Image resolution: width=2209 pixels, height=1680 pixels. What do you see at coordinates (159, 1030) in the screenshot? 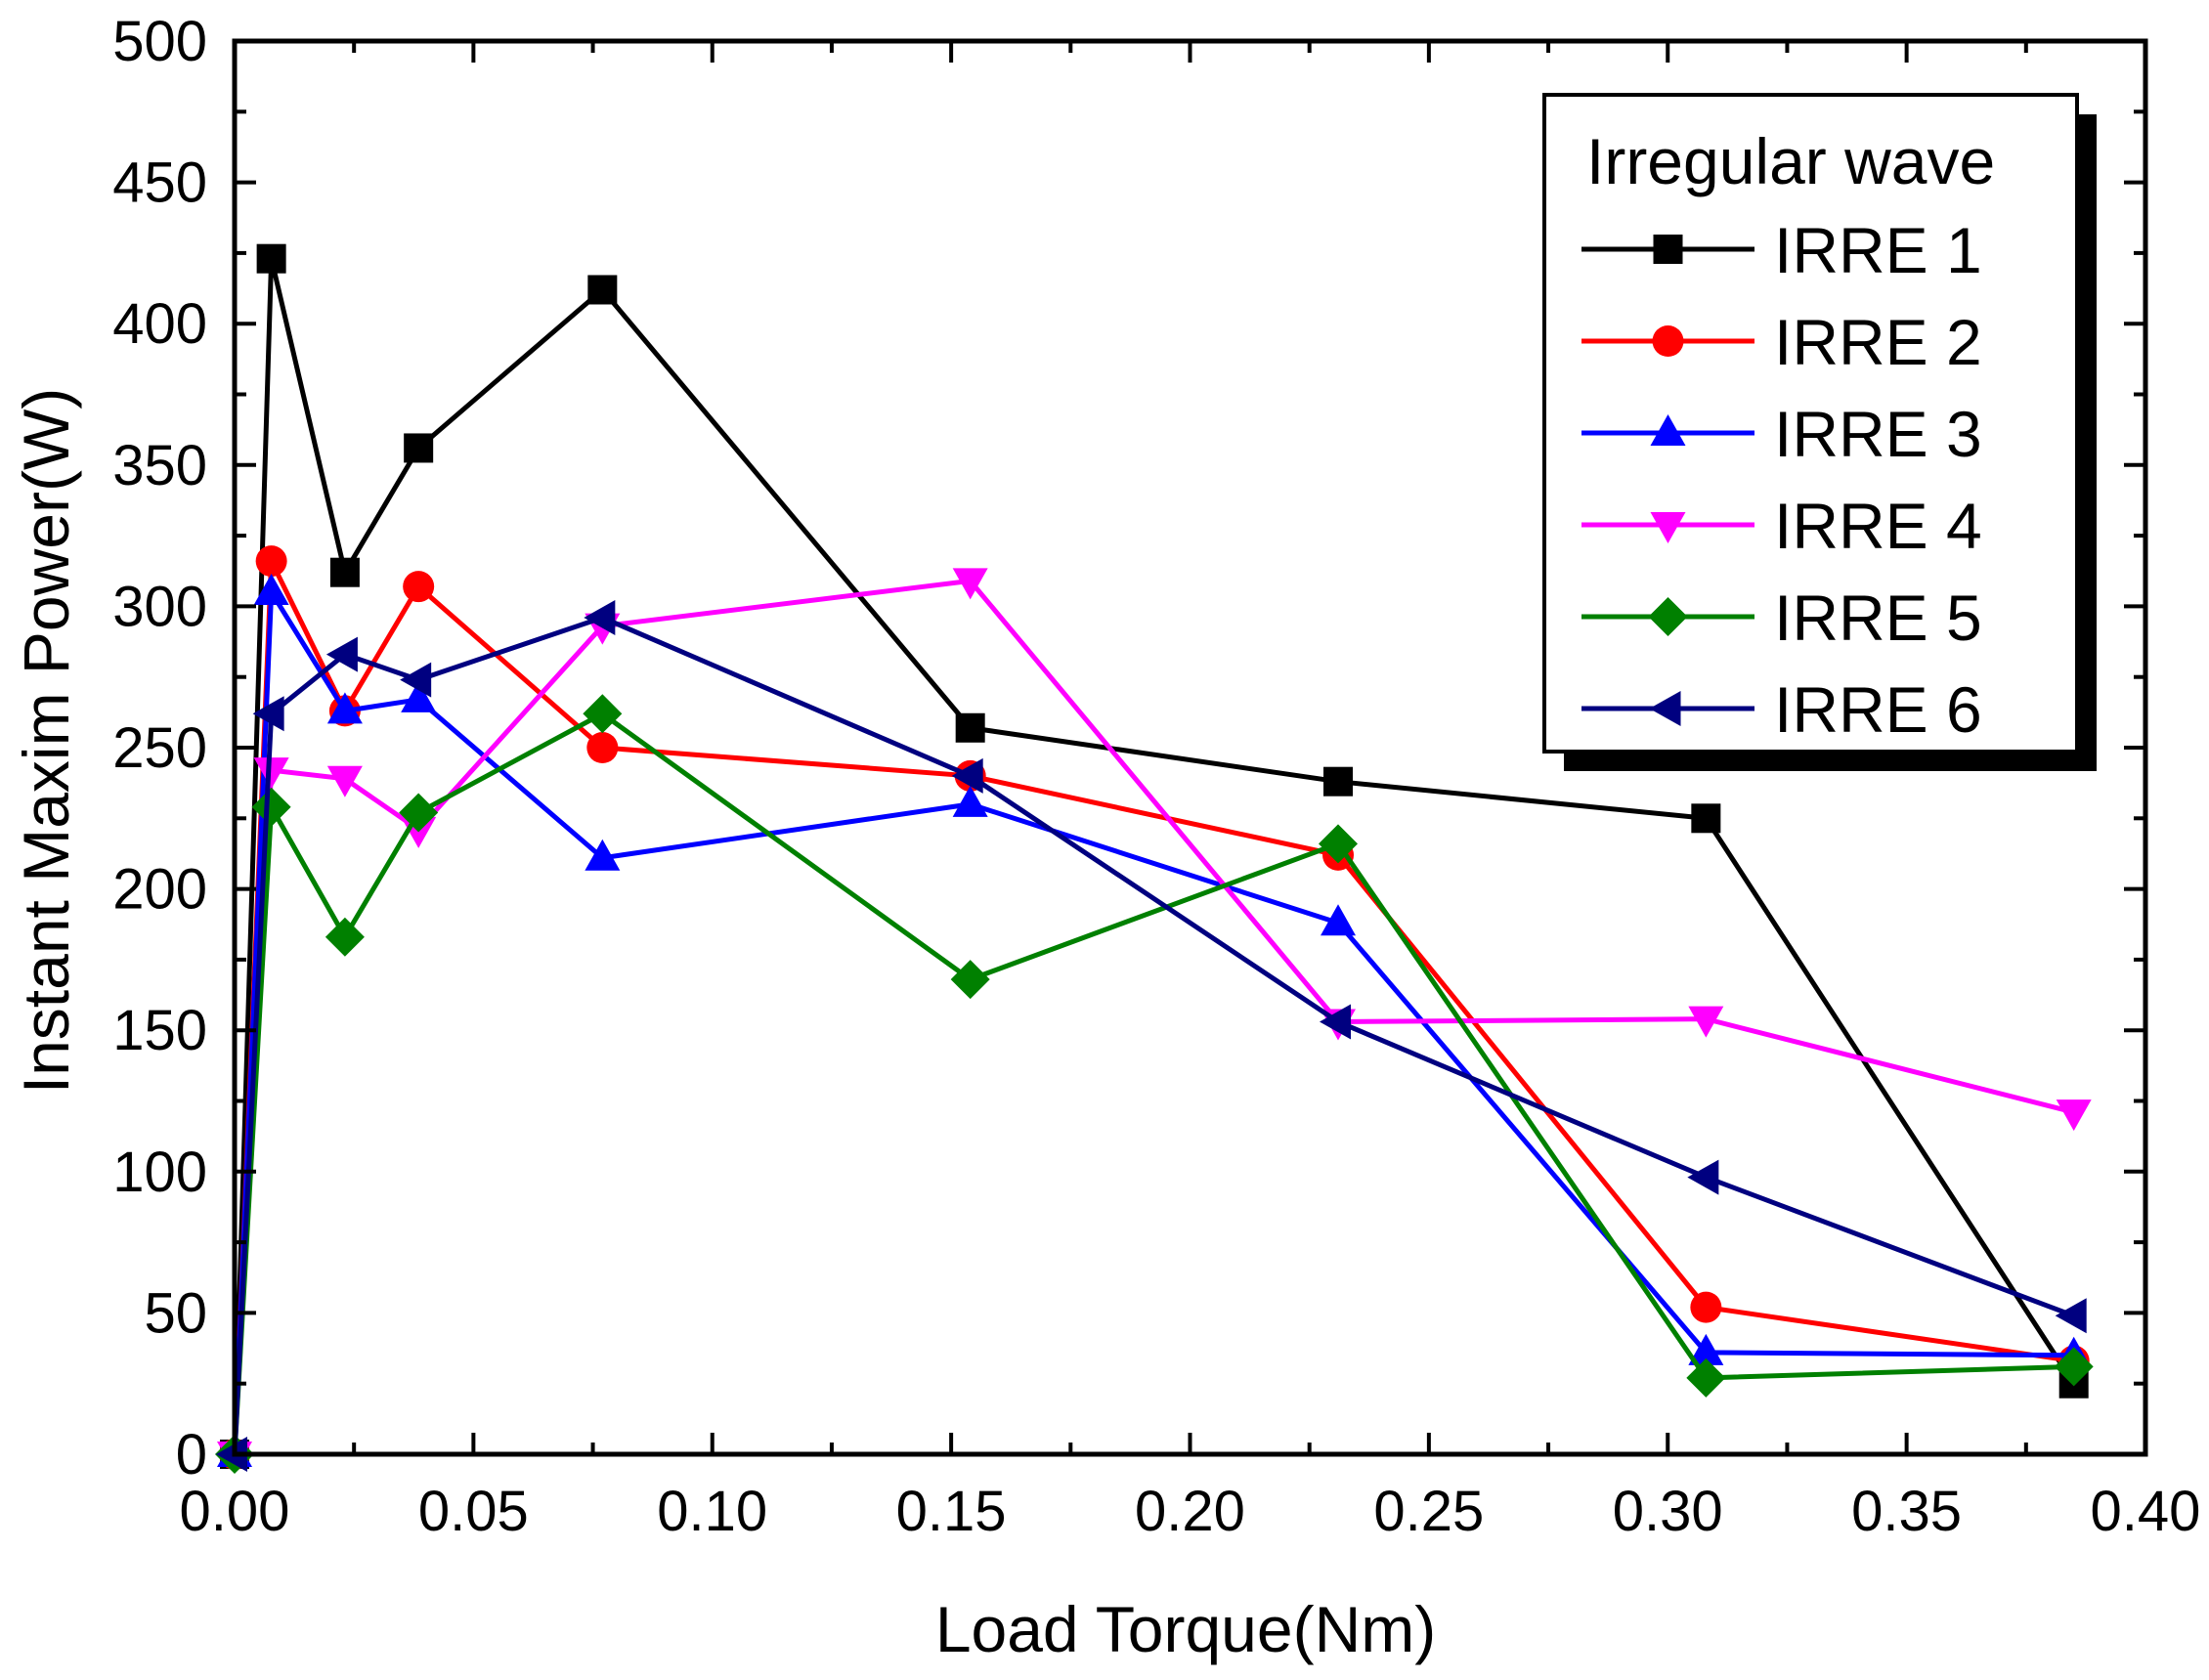
I see `y-tick-label: 150` at bounding box center [159, 1030].